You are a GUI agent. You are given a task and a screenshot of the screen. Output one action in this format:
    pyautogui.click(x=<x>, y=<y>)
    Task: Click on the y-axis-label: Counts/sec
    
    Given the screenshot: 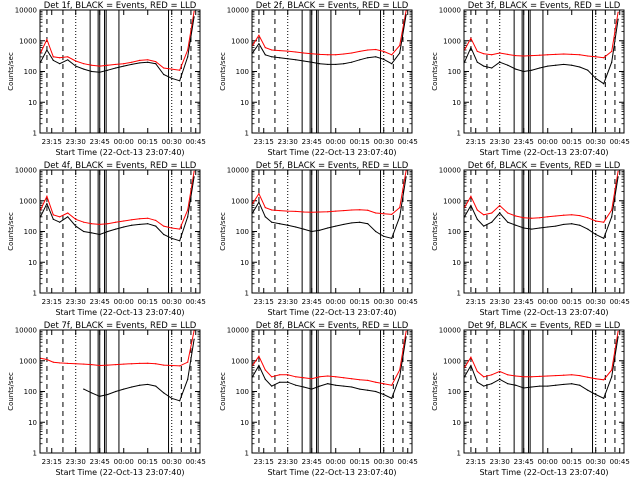 What is the action you would take?
    pyautogui.click(x=11, y=391)
    